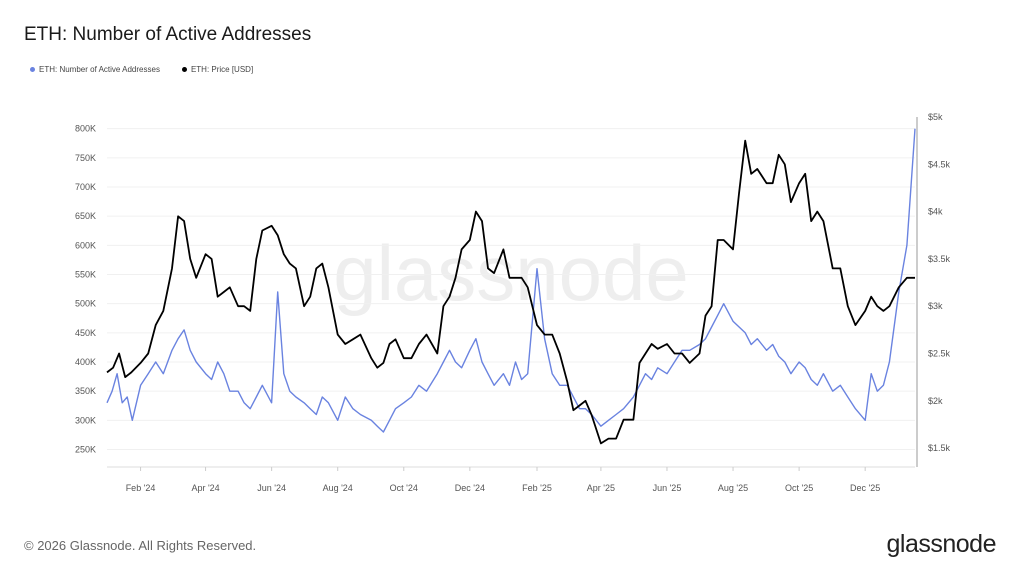 This screenshot has width=1024, height=576. I want to click on legend-label: ETH: Number of Active Addresses, so click(99, 69).